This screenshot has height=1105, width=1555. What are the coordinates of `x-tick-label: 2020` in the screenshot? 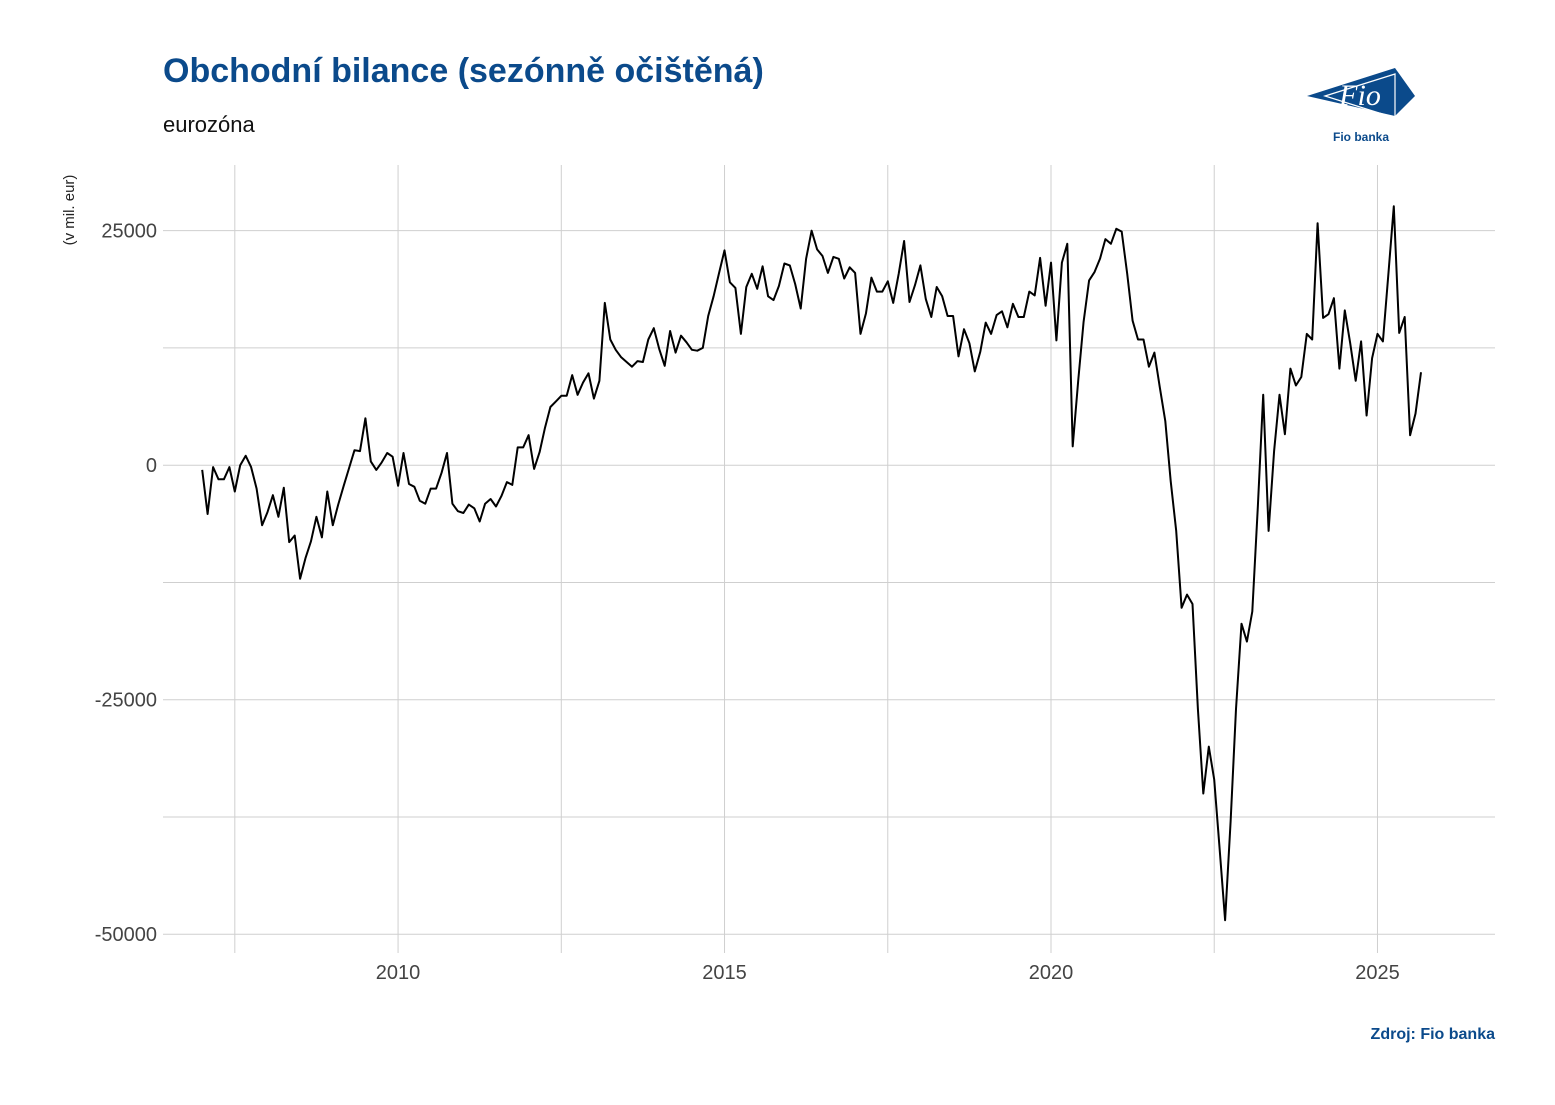 It's located at (1051, 973).